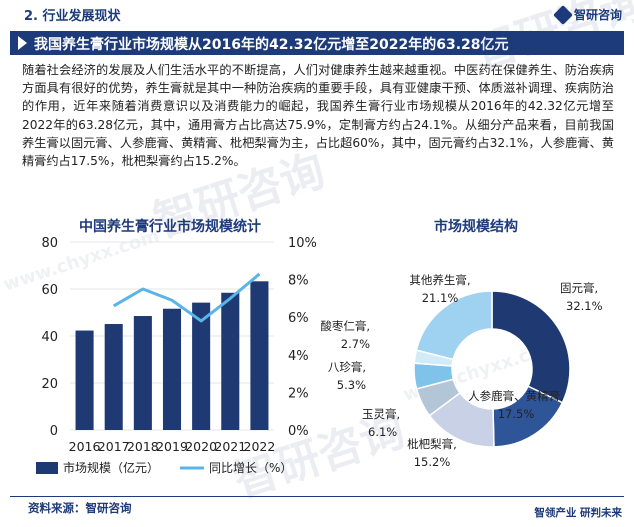 This screenshot has width=634, height=527. What do you see at coordinates (49, 243) in the screenshot?
I see `y-tick-label: 80` at bounding box center [49, 243].